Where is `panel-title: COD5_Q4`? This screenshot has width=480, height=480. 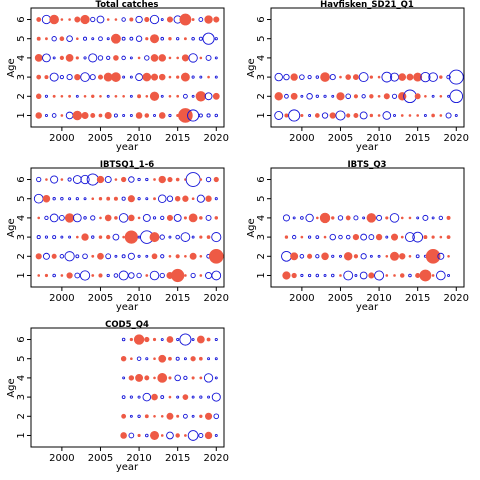
panel-title: COD5_Q4 is located at coordinates (127, 325).